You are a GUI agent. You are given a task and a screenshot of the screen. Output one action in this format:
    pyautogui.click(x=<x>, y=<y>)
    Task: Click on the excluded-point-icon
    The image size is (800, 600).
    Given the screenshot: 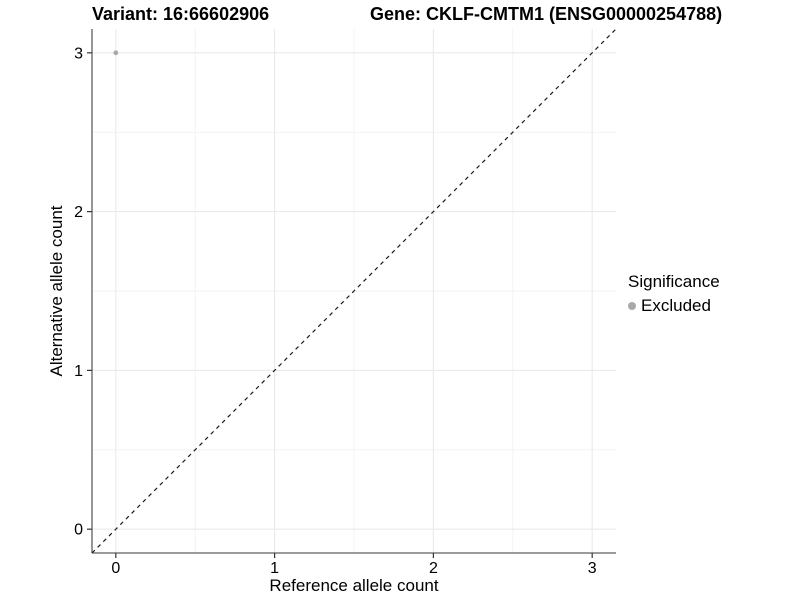 What is the action you would take?
    pyautogui.click(x=632, y=306)
    